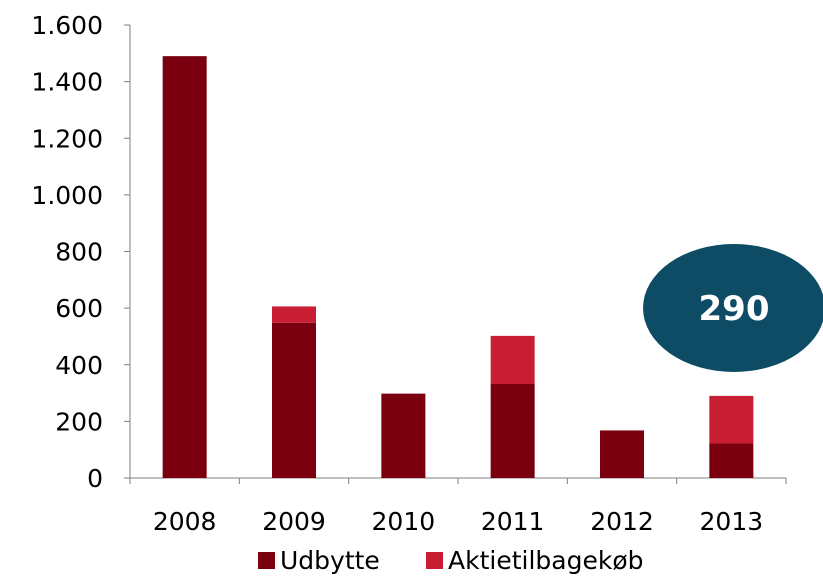  I want to click on legend: Udbytte Aktietilbagekøb, so click(450, 560).